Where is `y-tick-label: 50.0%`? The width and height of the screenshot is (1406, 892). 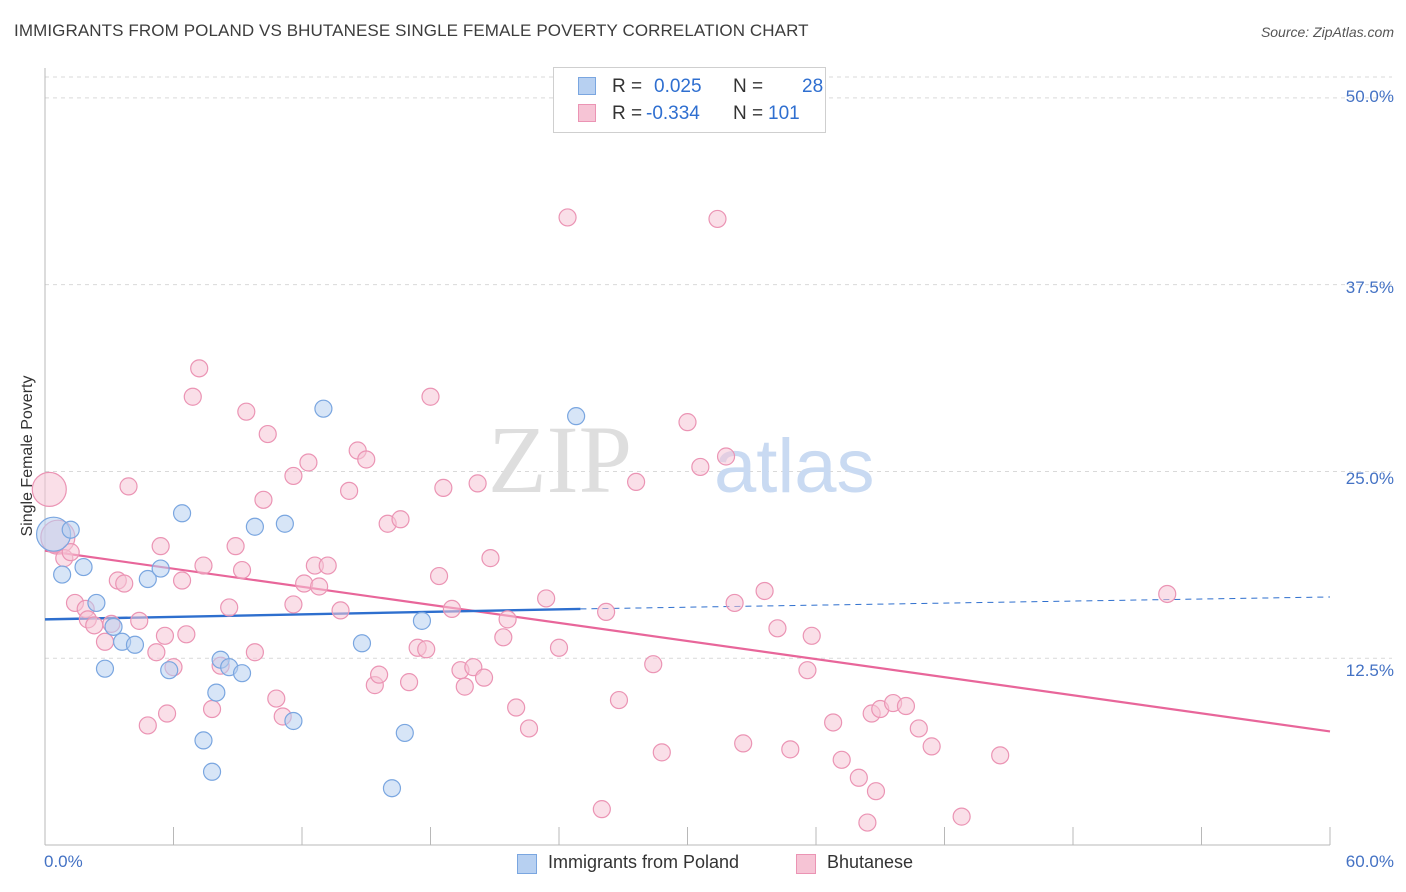 y-tick-label: 50.0% is located at coordinates (1369, 96).